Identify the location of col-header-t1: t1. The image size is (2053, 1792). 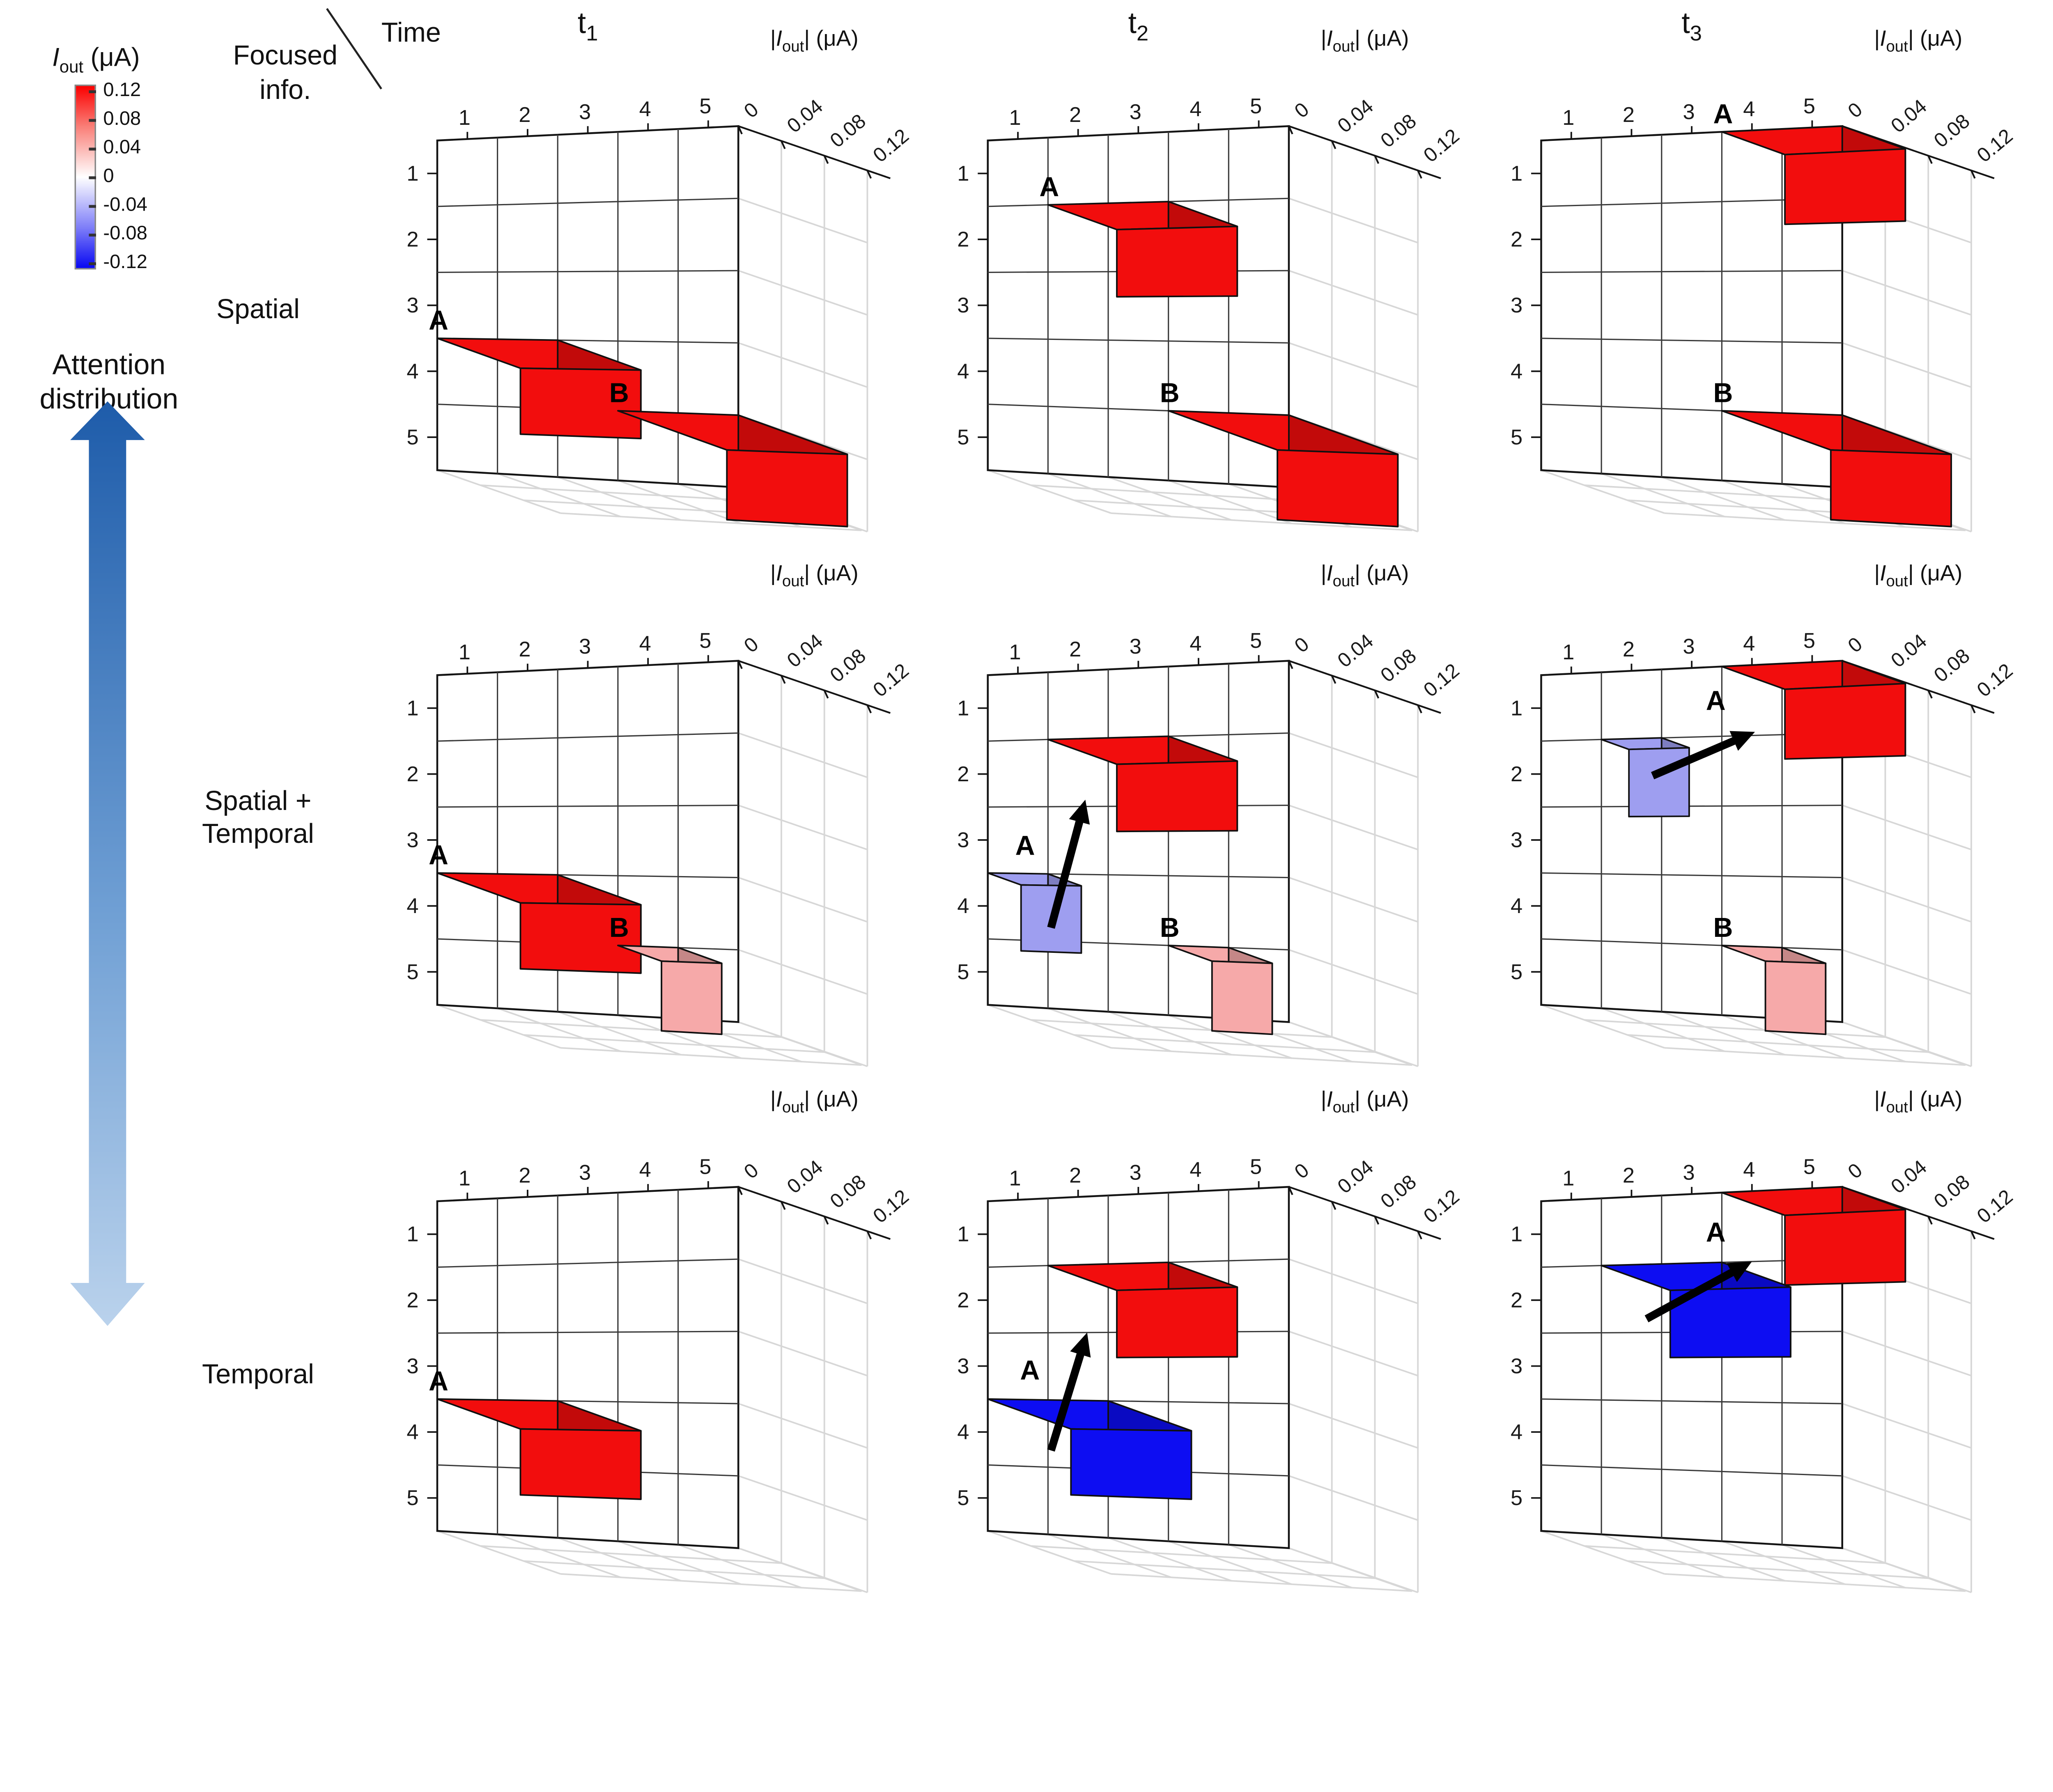
(588, 26).